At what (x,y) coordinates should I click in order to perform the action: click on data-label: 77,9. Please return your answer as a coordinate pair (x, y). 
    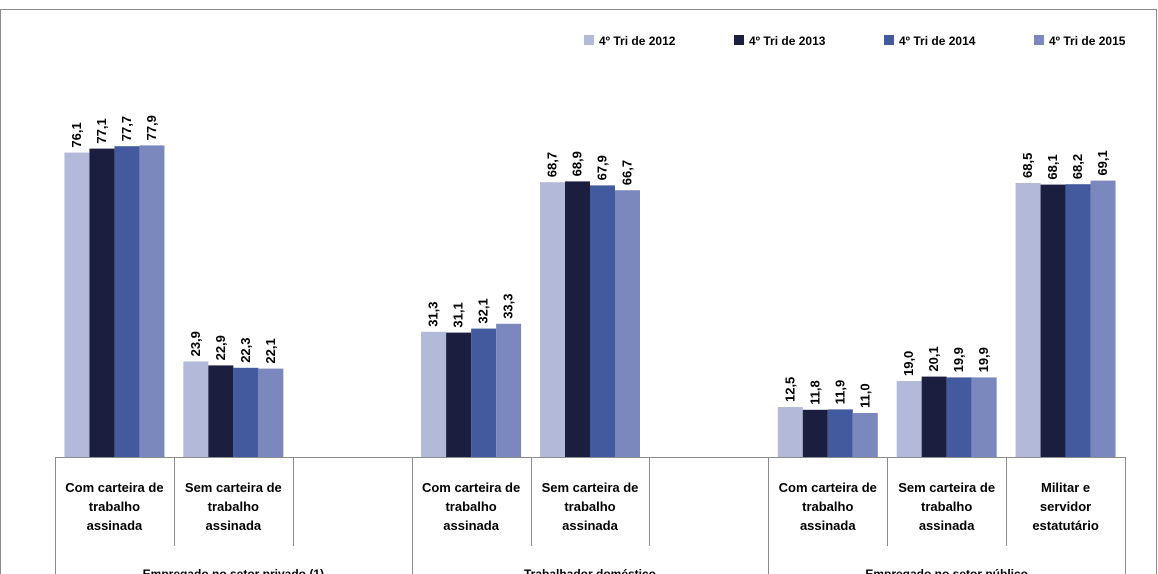
    Looking at the image, I should click on (151, 127).